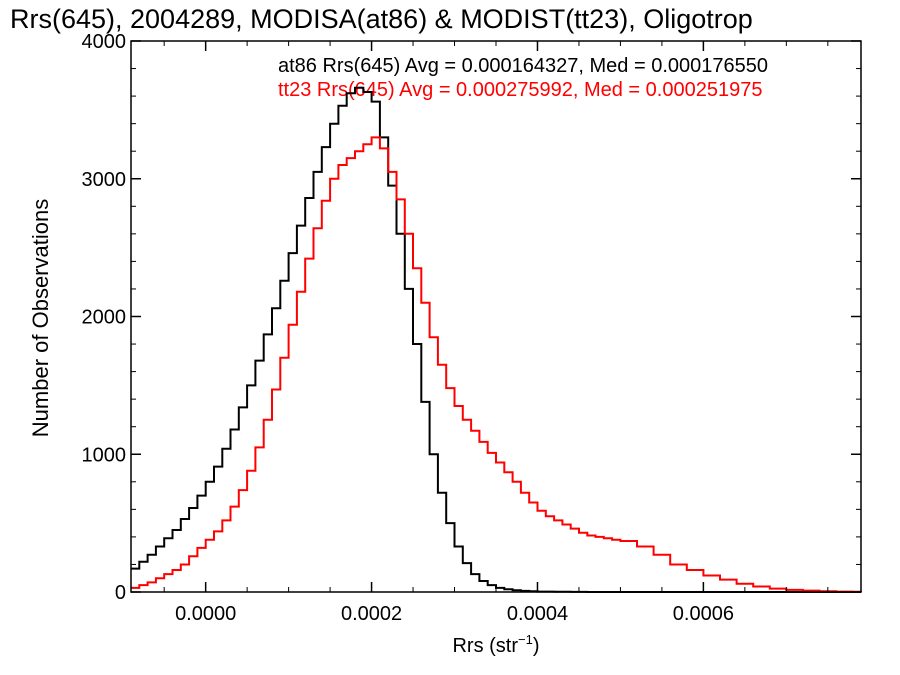  I want to click on x-axis-label-superscript: −1, so click(525, 639).